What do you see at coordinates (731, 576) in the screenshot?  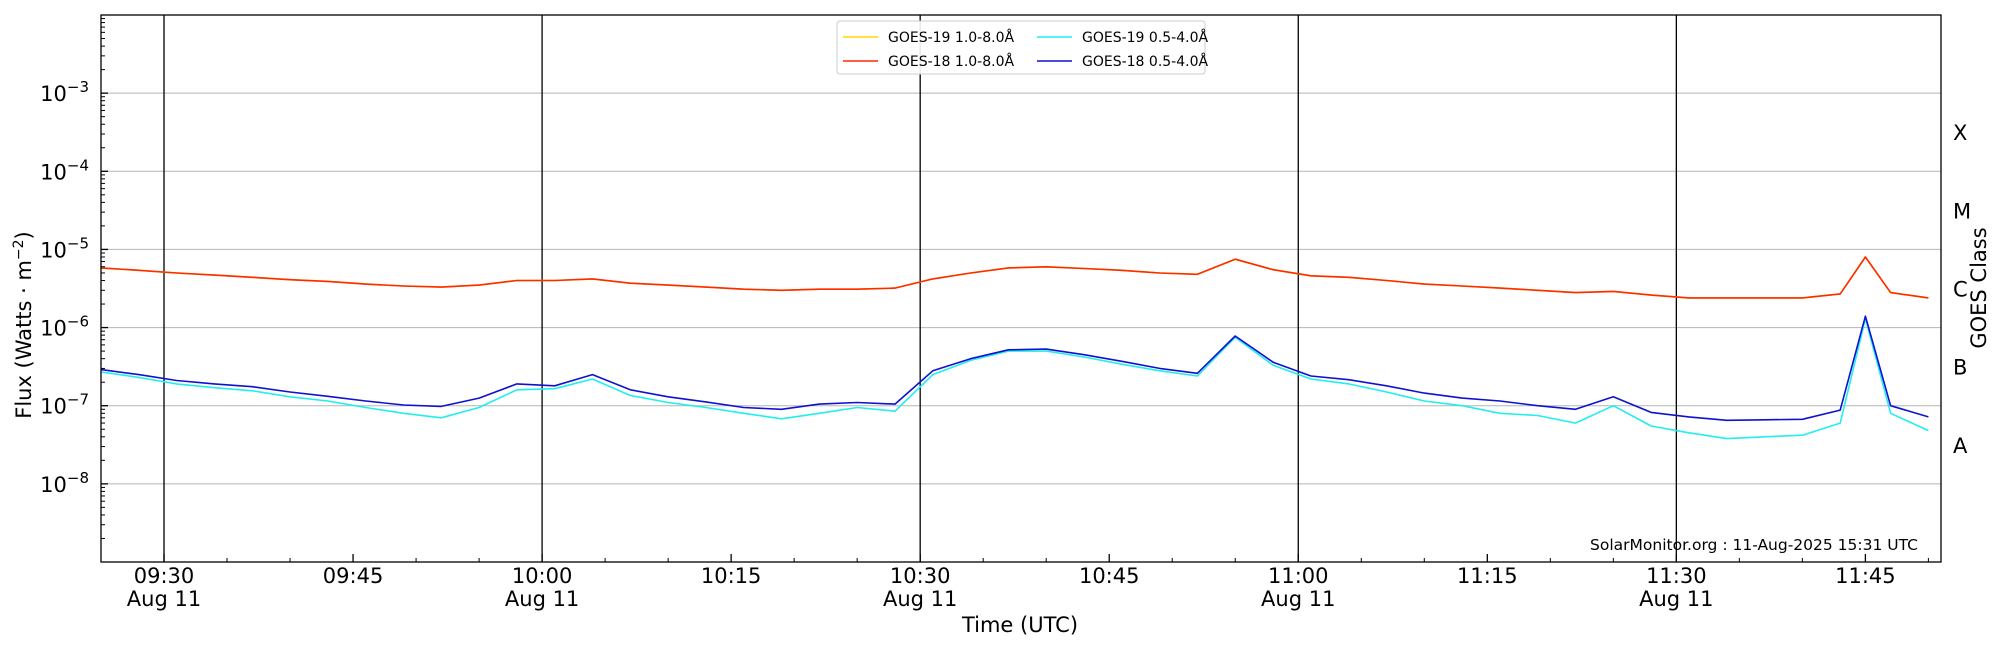 I see `x-tick-label: 10:15` at bounding box center [731, 576].